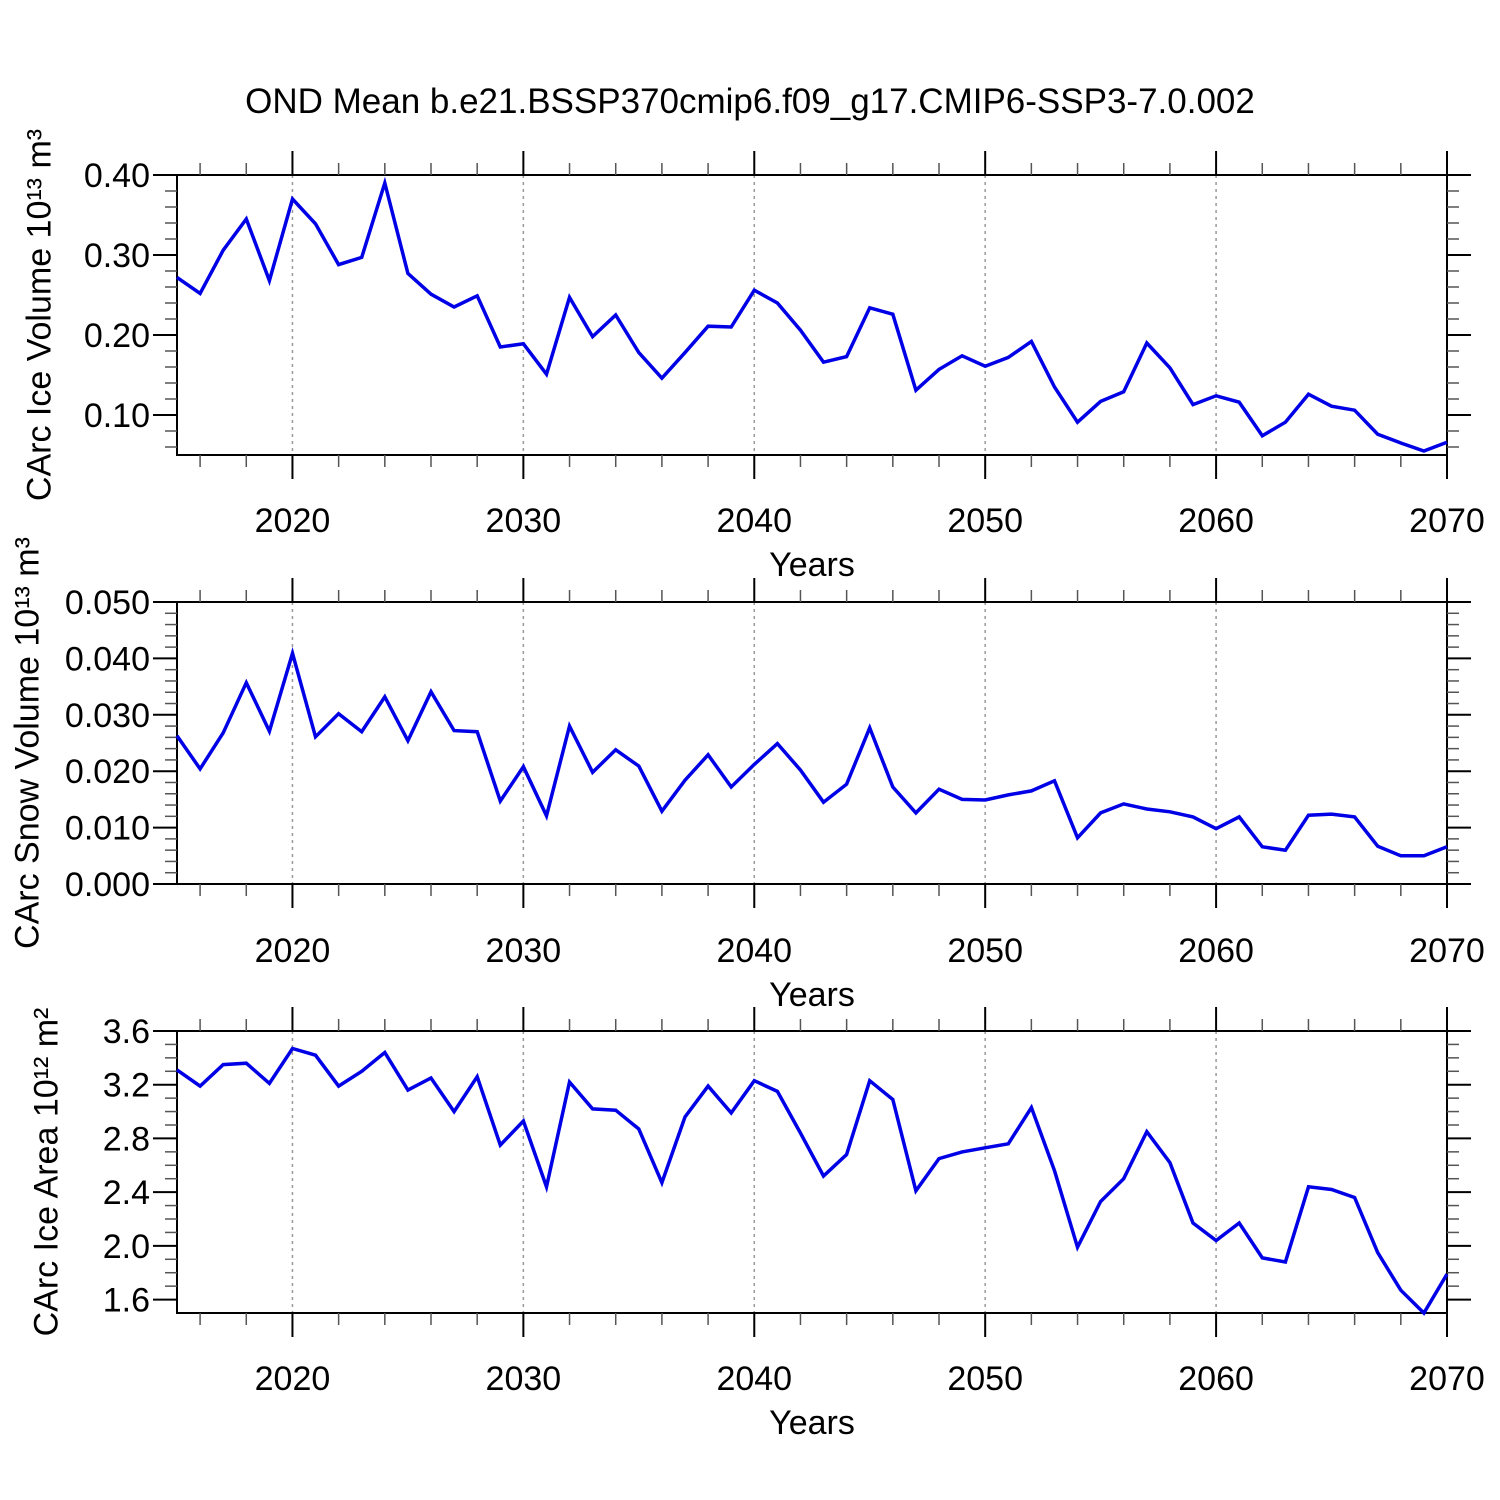 This screenshot has height=1500, width=1500. I want to click on y-axis-title-snow-volume: CArc Snow Volume 10¹³ m³, so click(27, 743).